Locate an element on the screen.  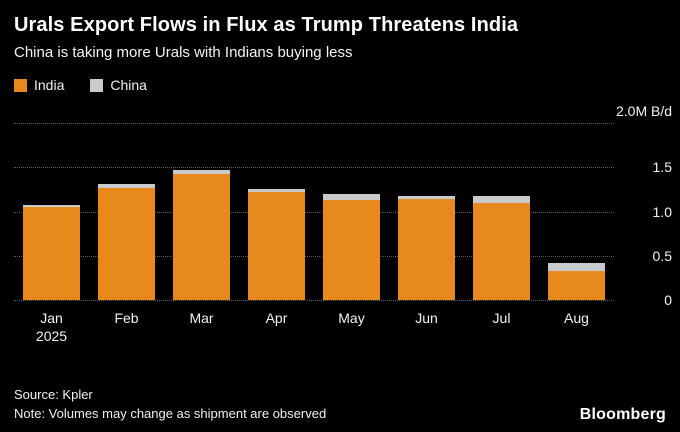
bar-group-may is located at coordinates (351, 211).